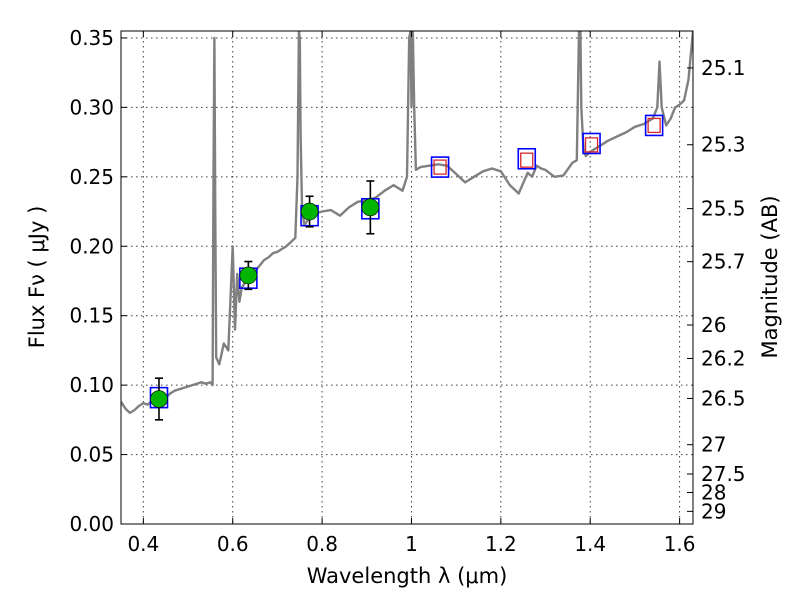  What do you see at coordinates (713, 325) in the screenshot?
I see `magnitude-tick-label: 26` at bounding box center [713, 325].